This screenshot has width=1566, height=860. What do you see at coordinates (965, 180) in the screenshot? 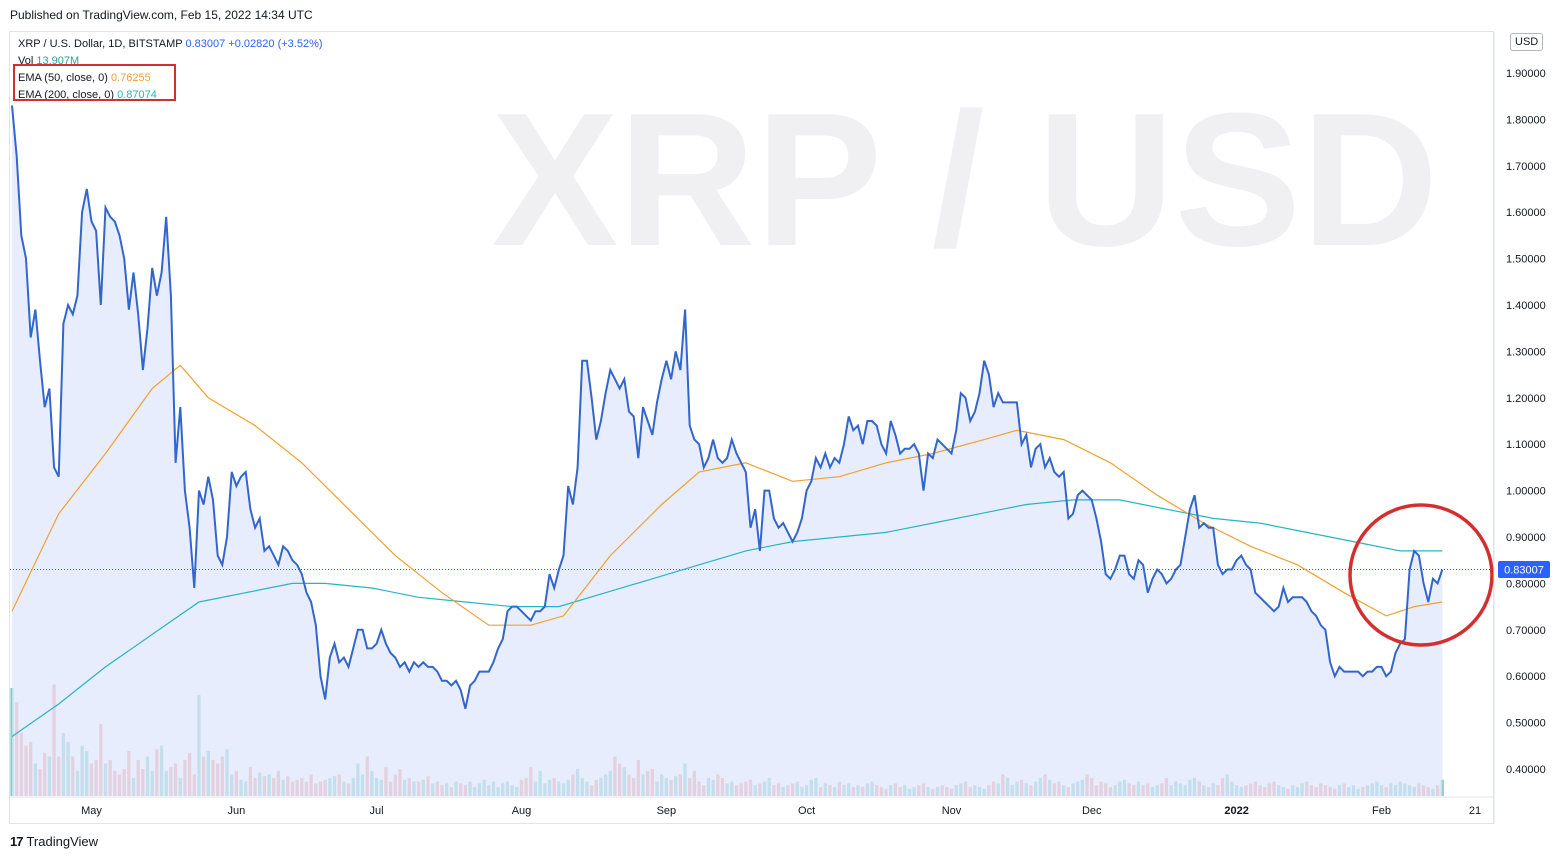
I see `watermark: XRP / USD` at bounding box center [965, 180].